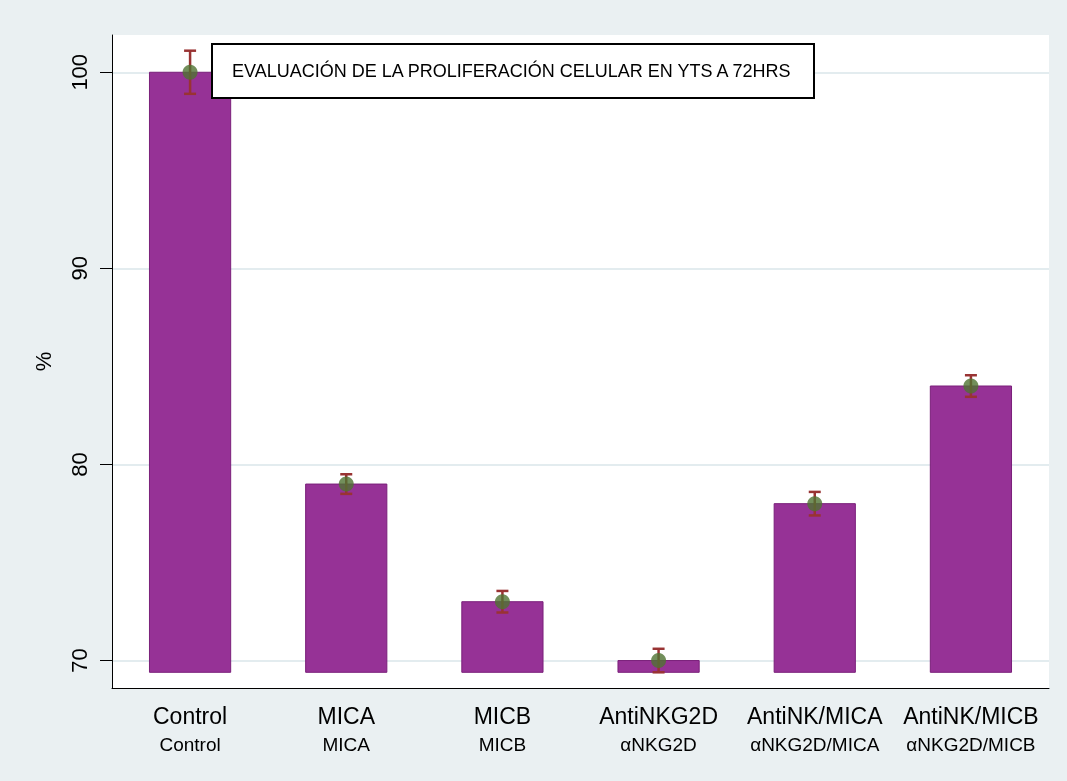  What do you see at coordinates (502, 729) in the screenshot?
I see `x-tick-label: MICB MICB` at bounding box center [502, 729].